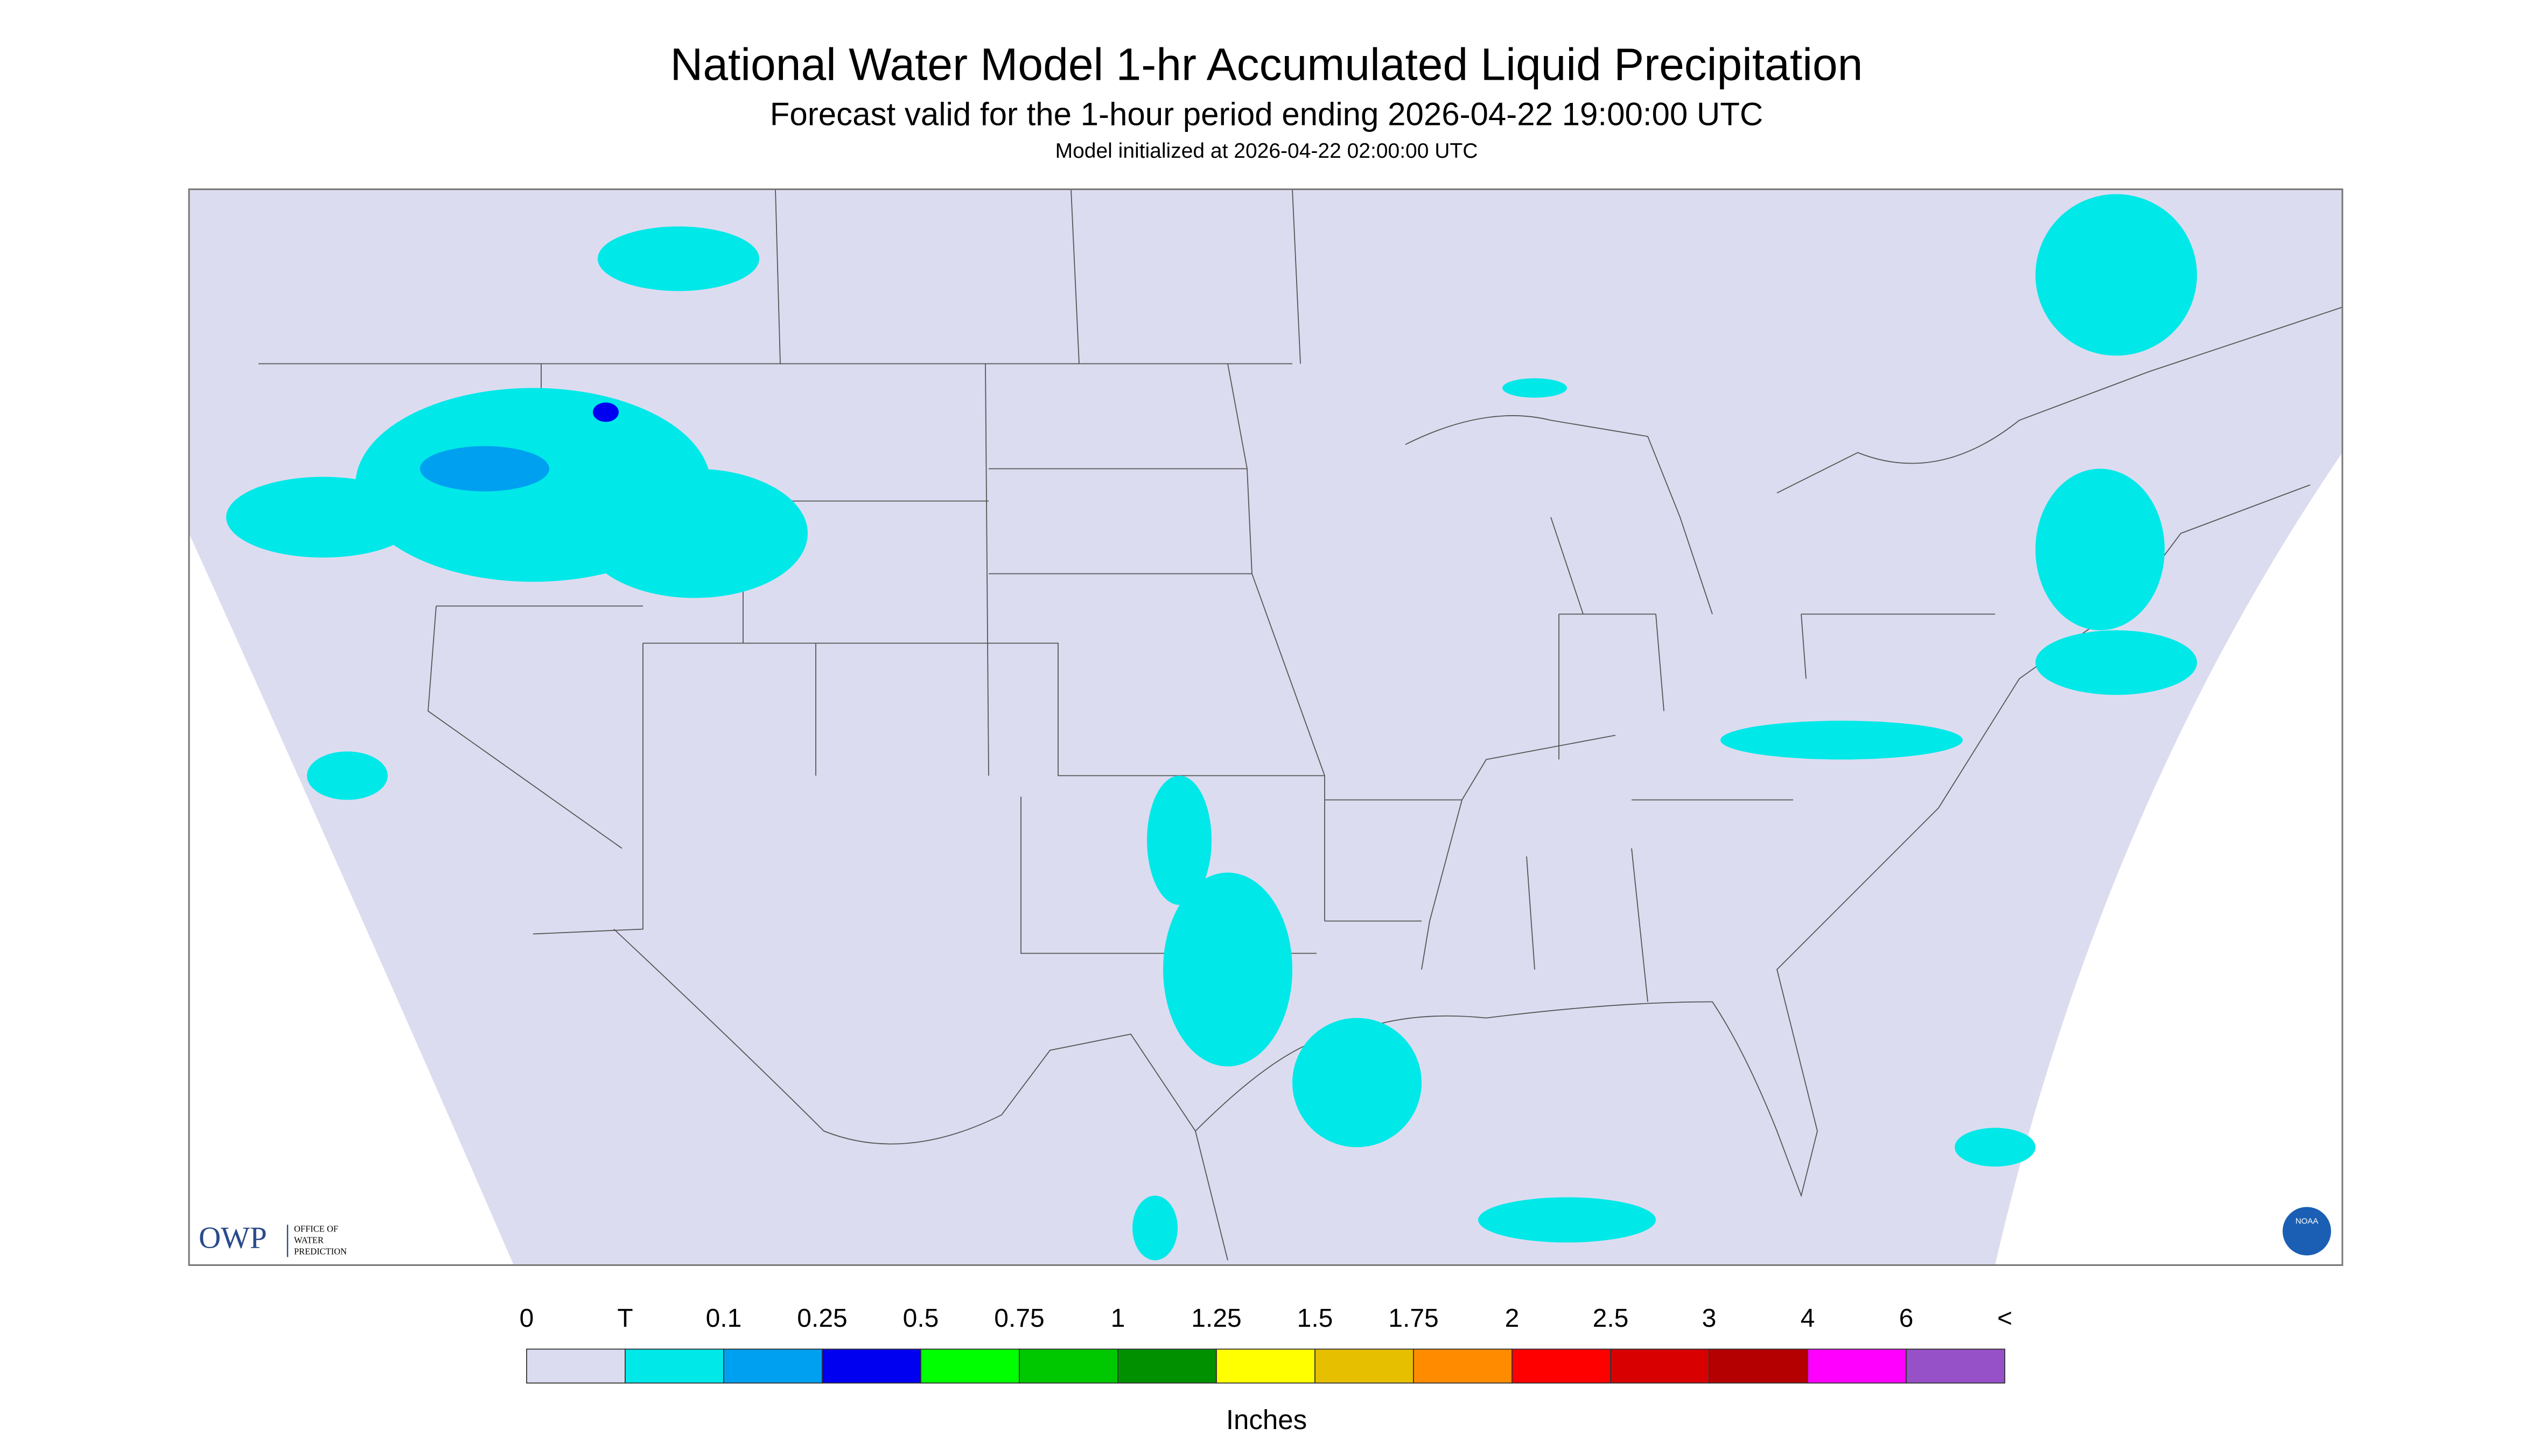  Describe the element at coordinates (822, 1318) in the screenshot. I see `legend-label: 0.25` at that location.